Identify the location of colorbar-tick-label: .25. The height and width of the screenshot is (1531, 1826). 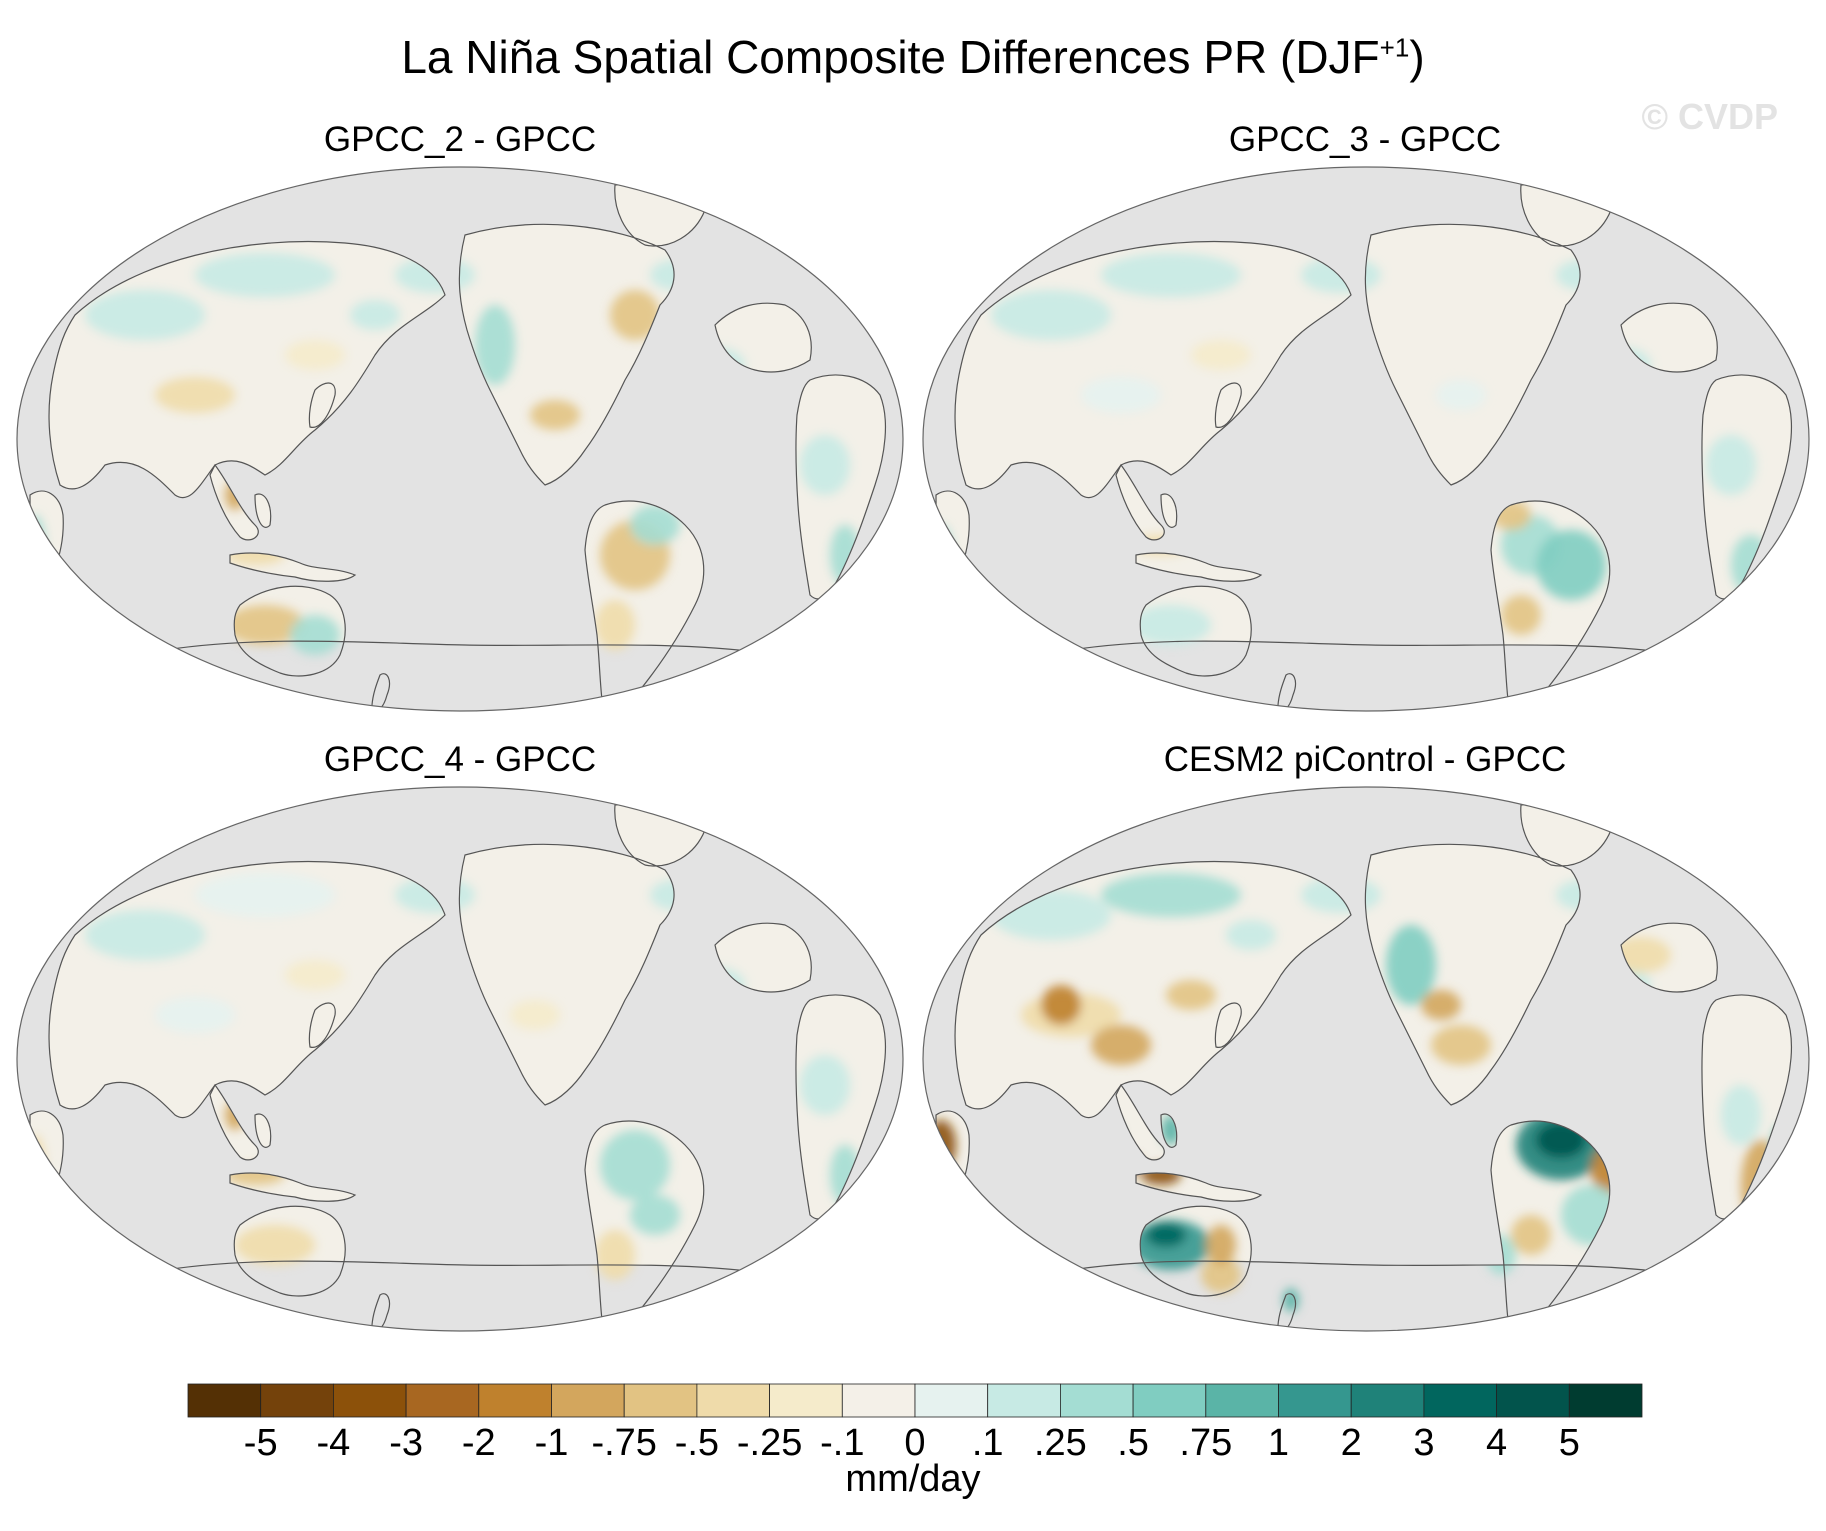
(1060, 1443).